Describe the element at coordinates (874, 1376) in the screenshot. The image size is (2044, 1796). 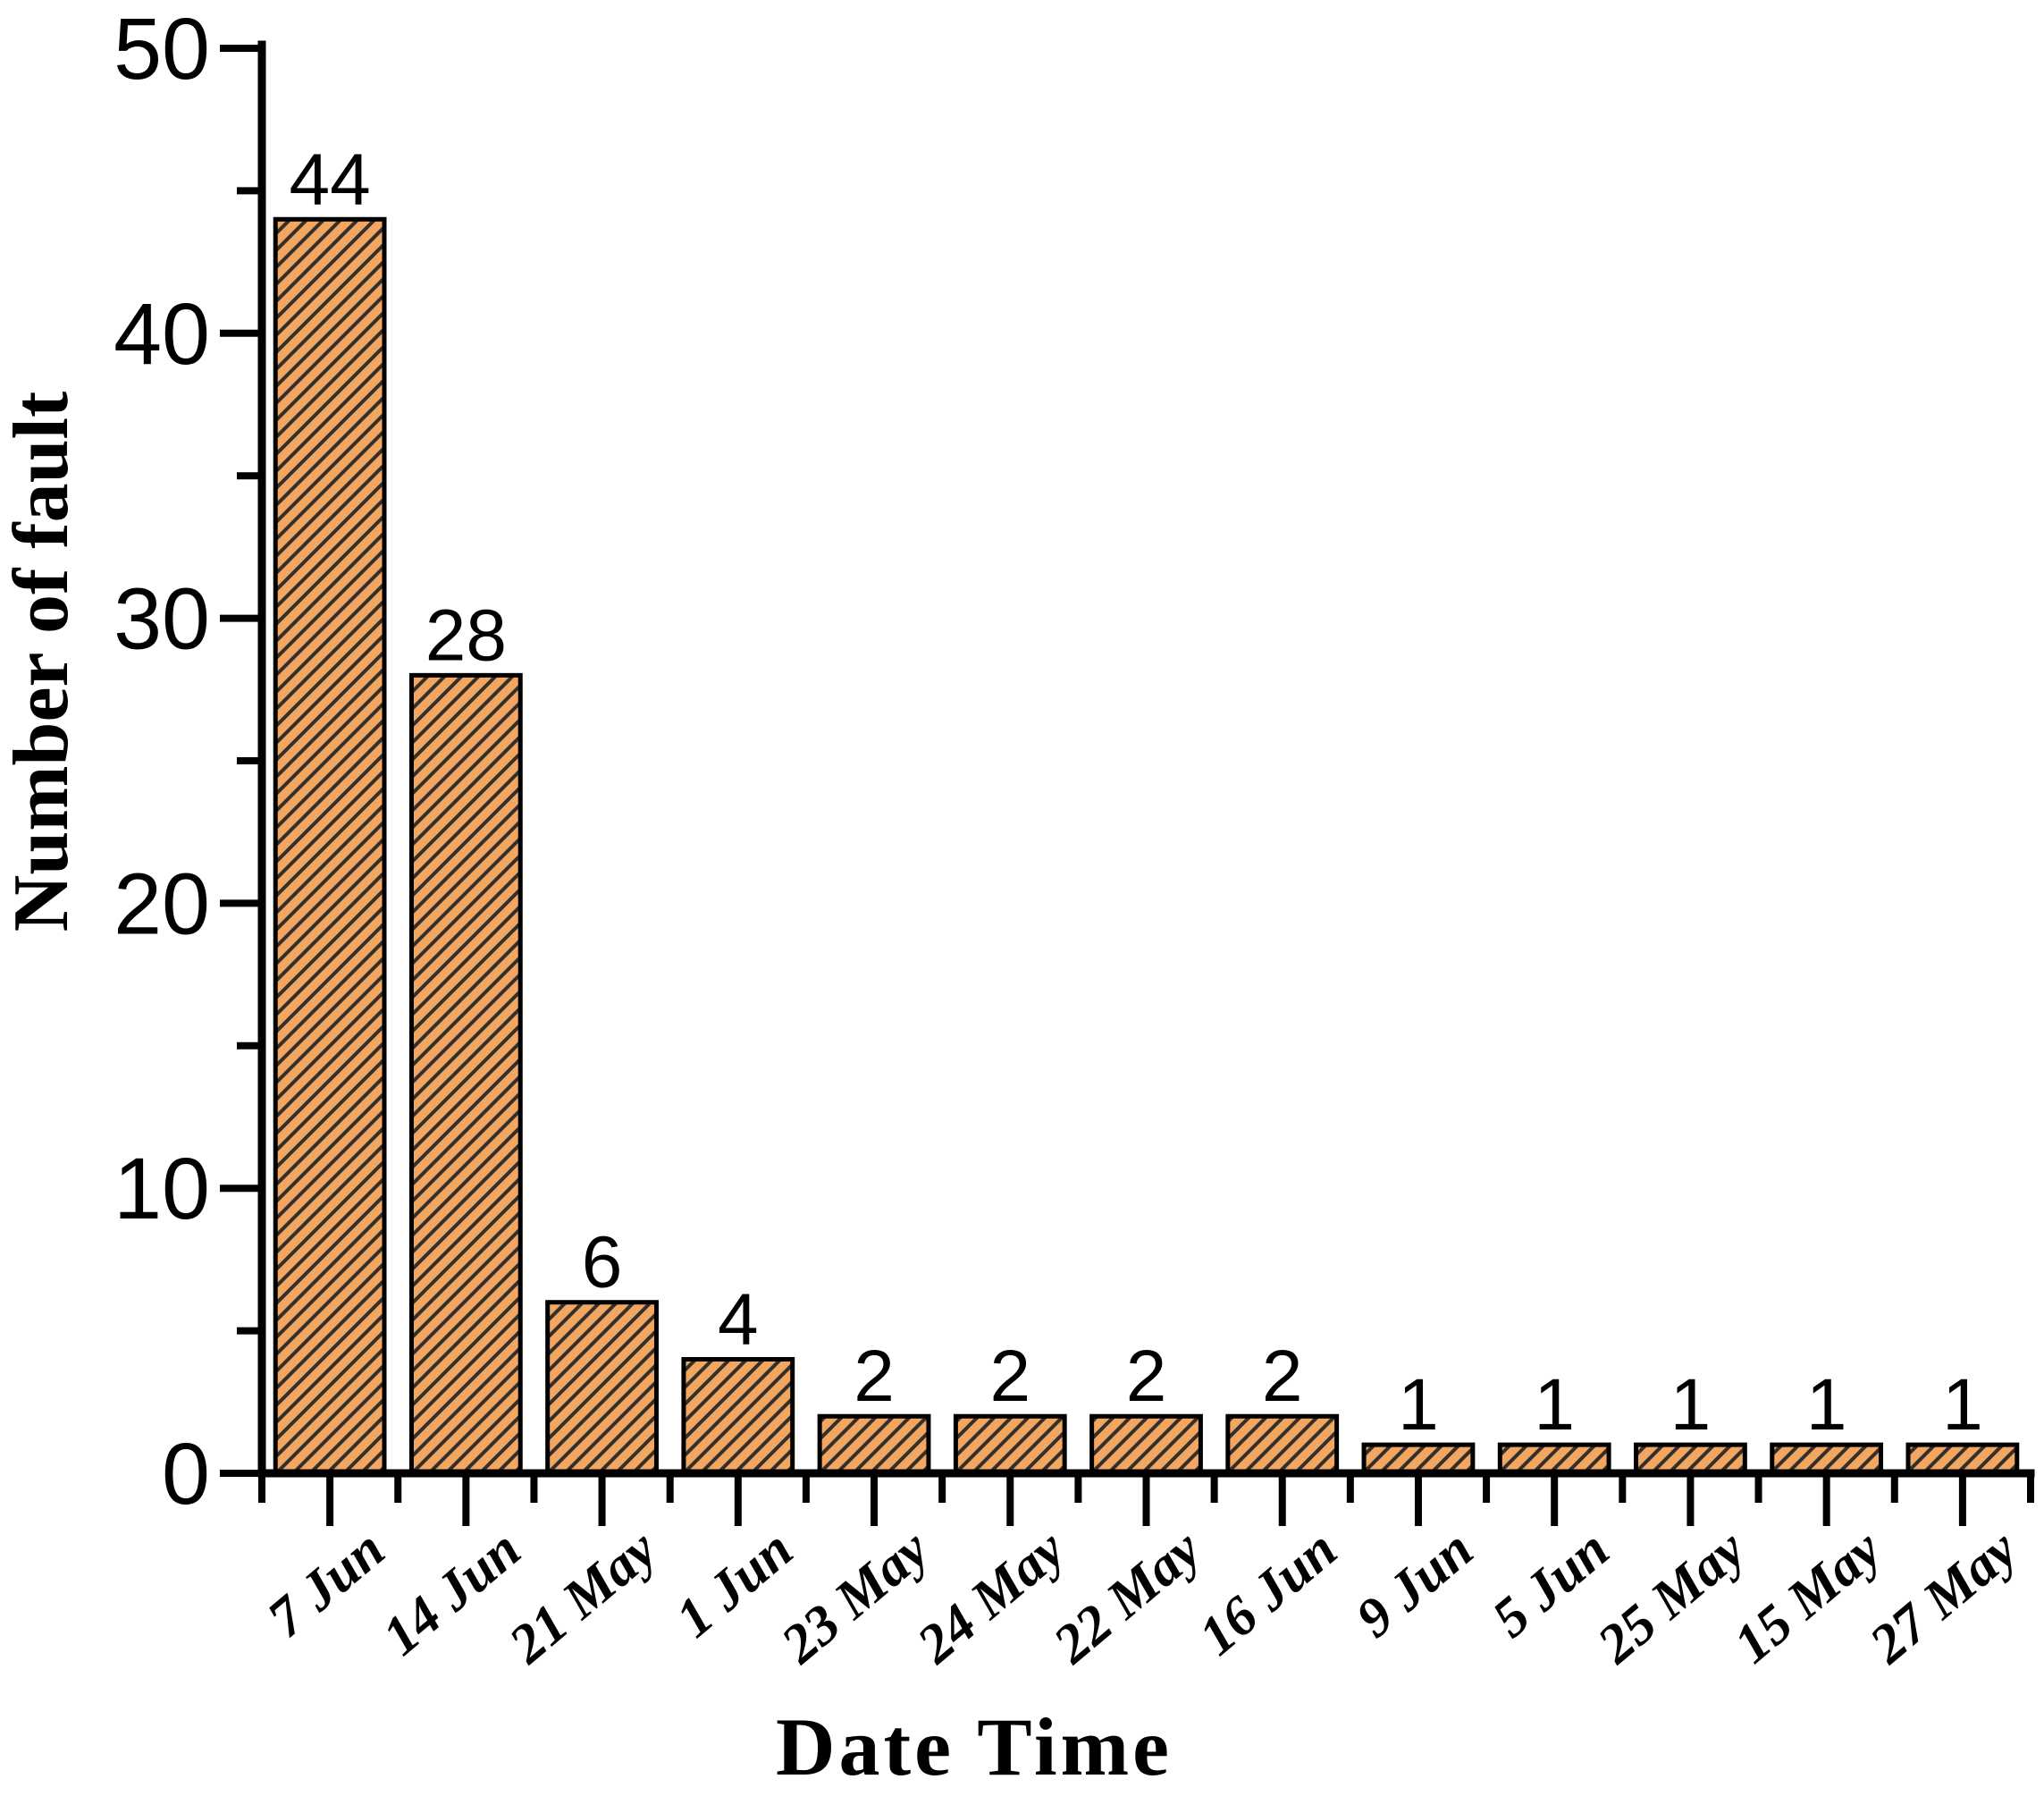
I see `bar-value-label-23-may: 2` at that location.